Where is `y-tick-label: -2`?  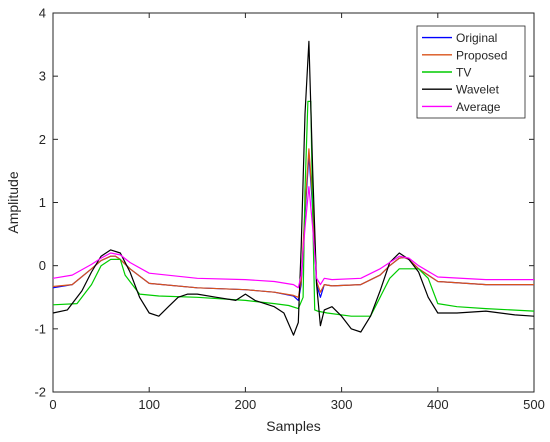
y-tick-label: -2 is located at coordinates (40, 392).